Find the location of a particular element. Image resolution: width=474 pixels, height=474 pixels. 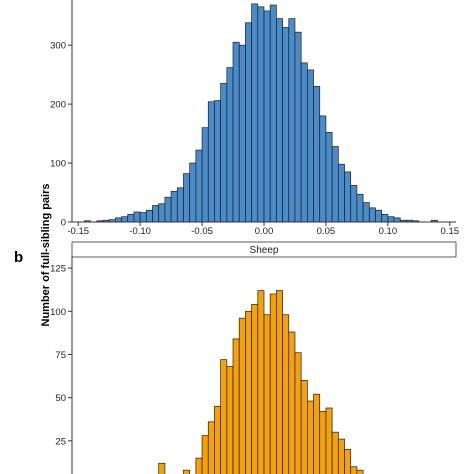

x-tick-label: 0.10 is located at coordinates (388, 231).